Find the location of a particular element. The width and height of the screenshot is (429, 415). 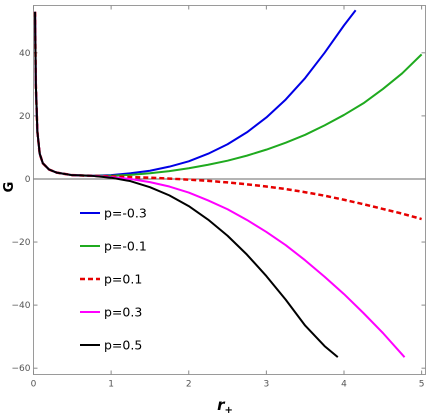

x-axis-title-main: r is located at coordinates (221, 405).